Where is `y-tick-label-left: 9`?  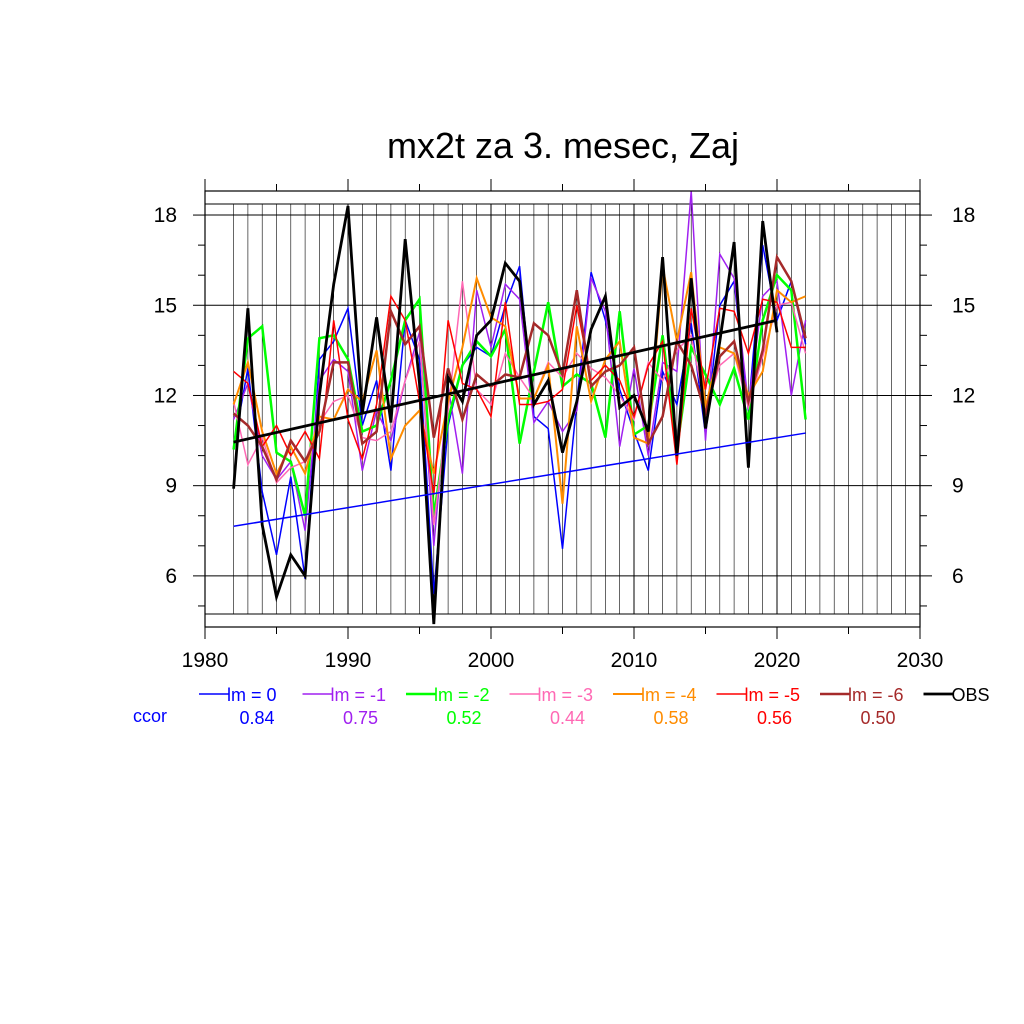
y-tick-label-left: 9 is located at coordinates (171, 486).